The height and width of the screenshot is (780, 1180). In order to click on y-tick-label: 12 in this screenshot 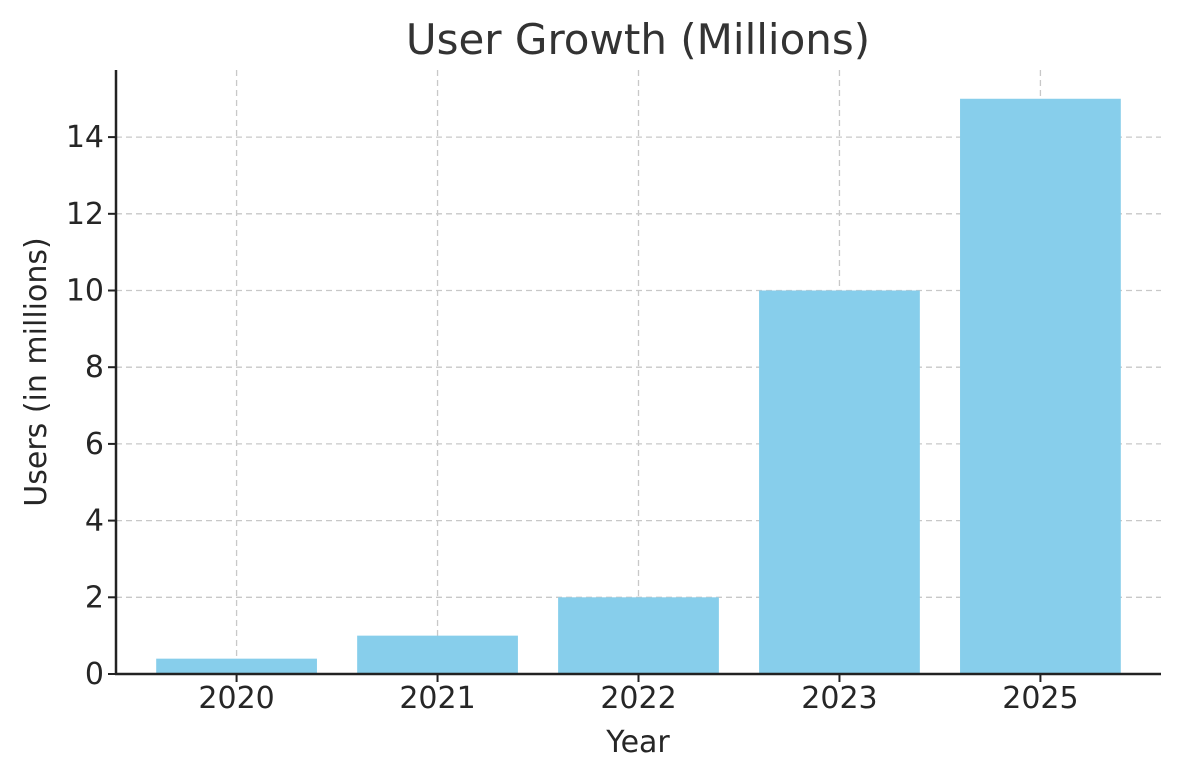, I will do `click(85, 214)`.